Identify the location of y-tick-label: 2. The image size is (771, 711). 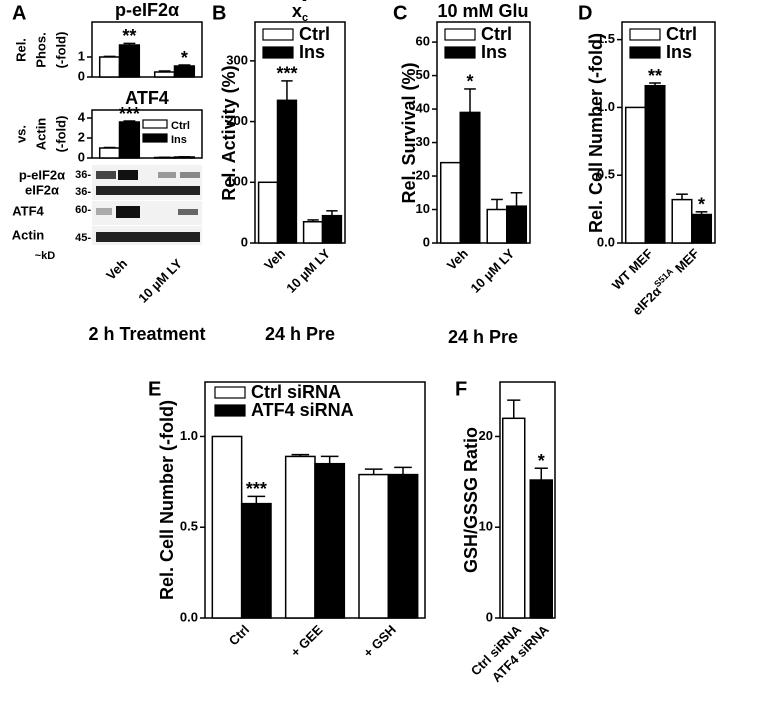
(81, 136).